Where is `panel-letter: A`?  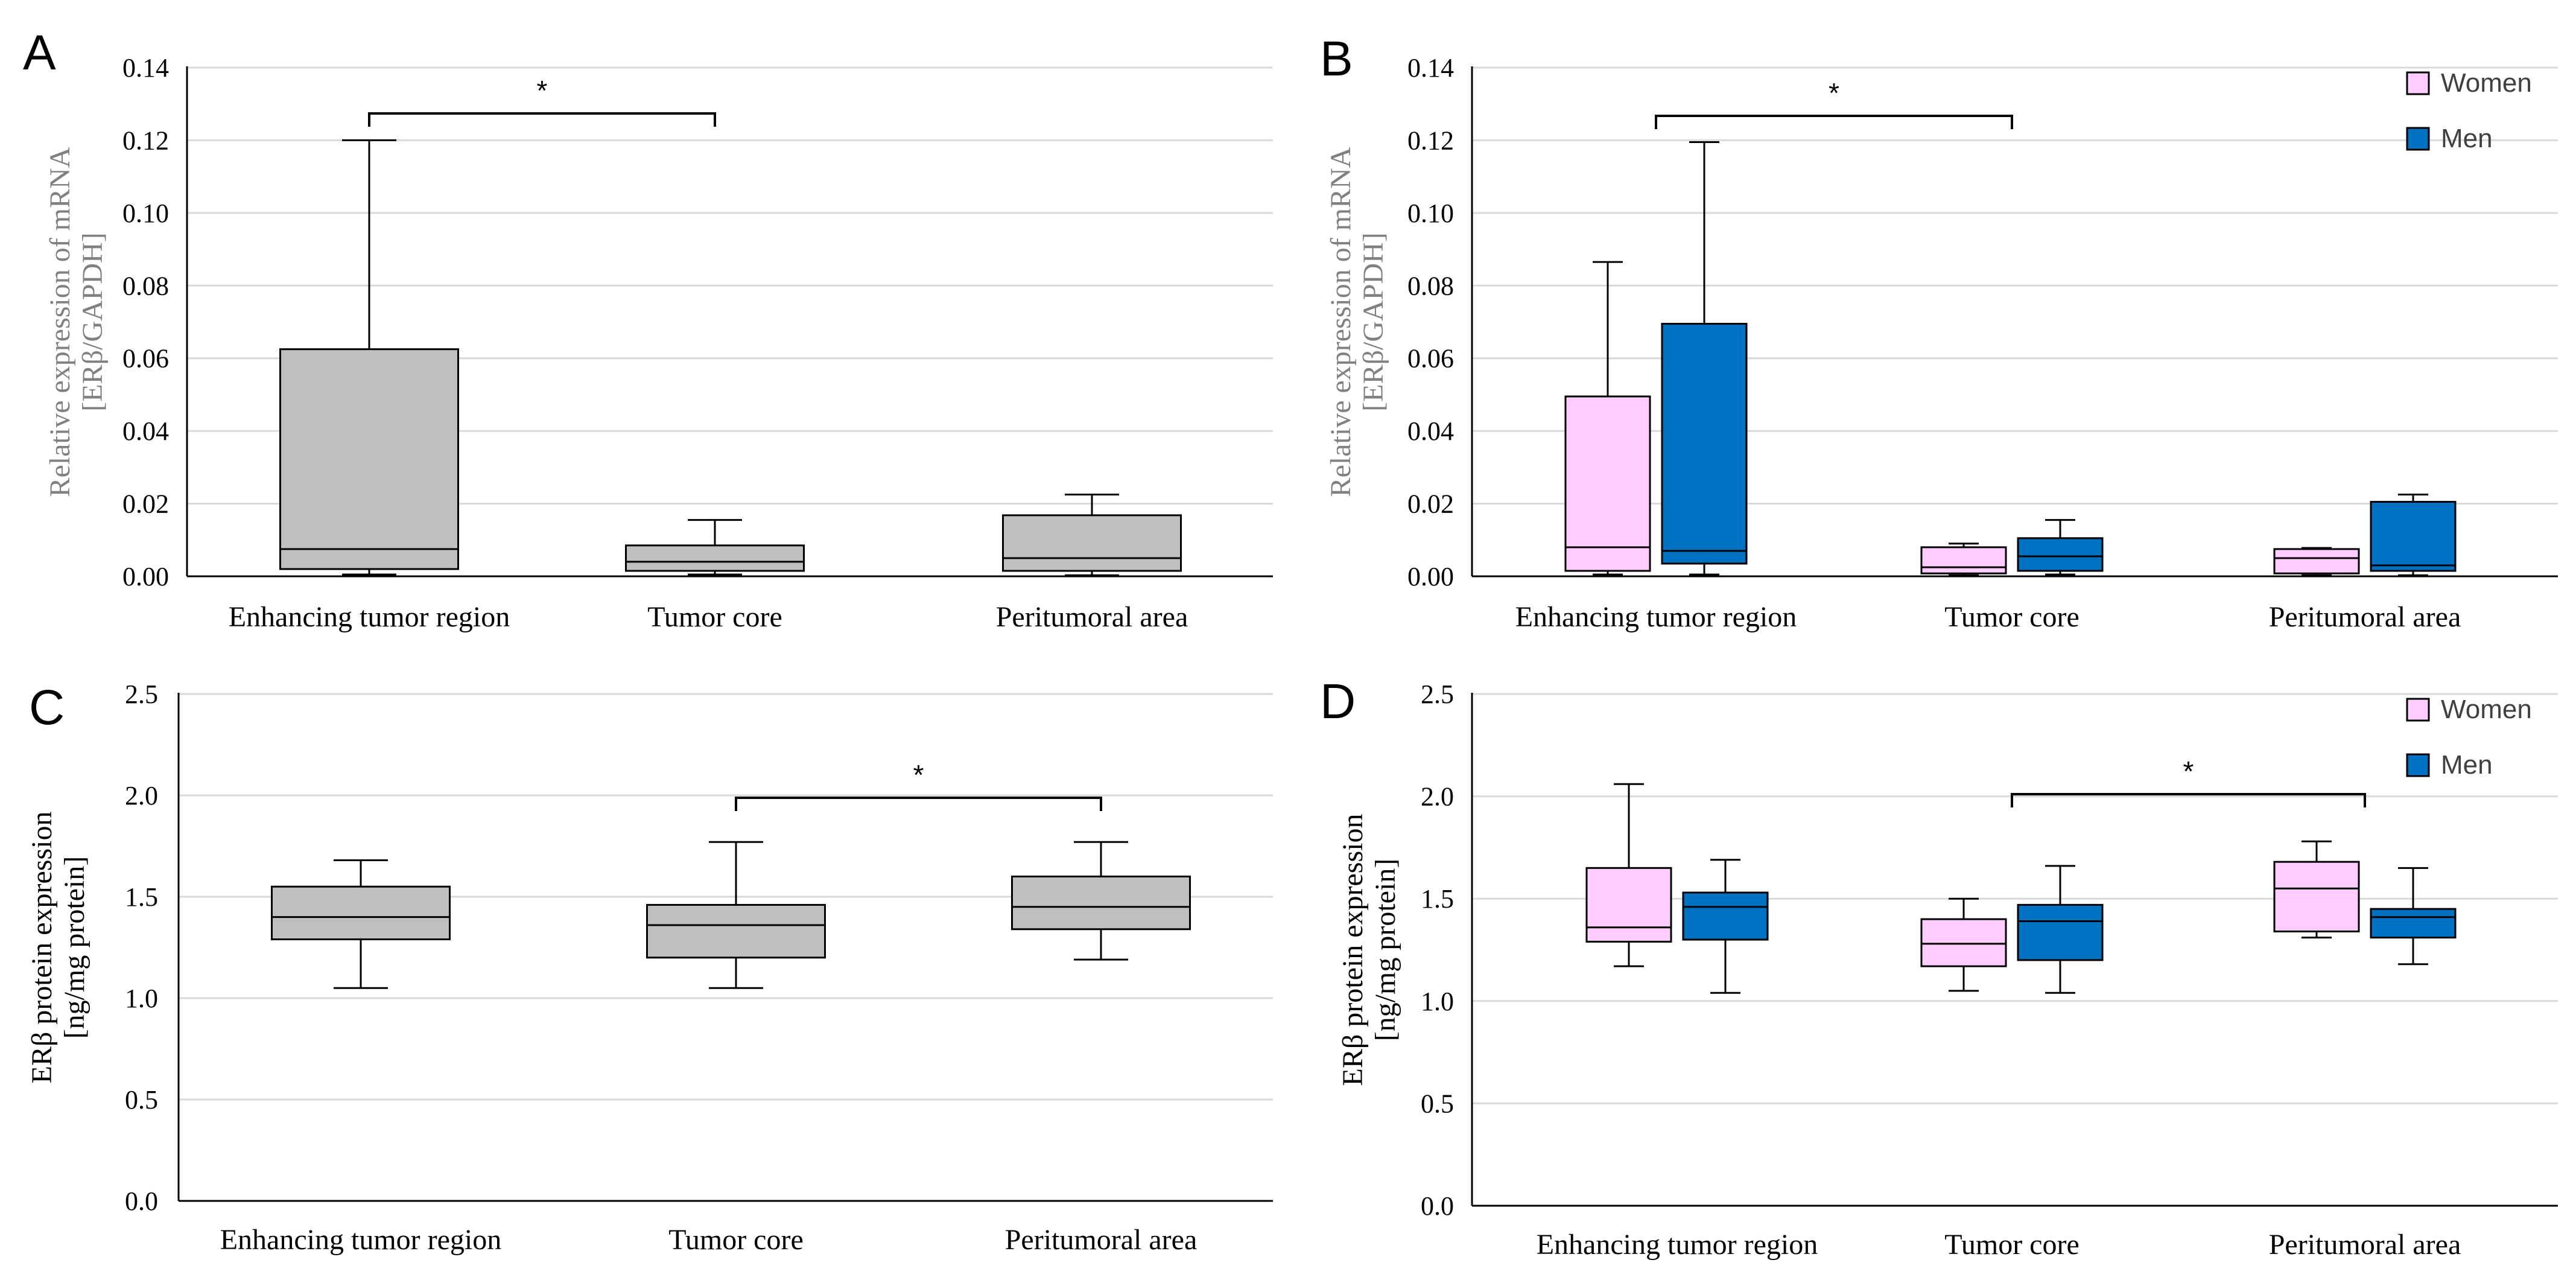 panel-letter: A is located at coordinates (39, 52).